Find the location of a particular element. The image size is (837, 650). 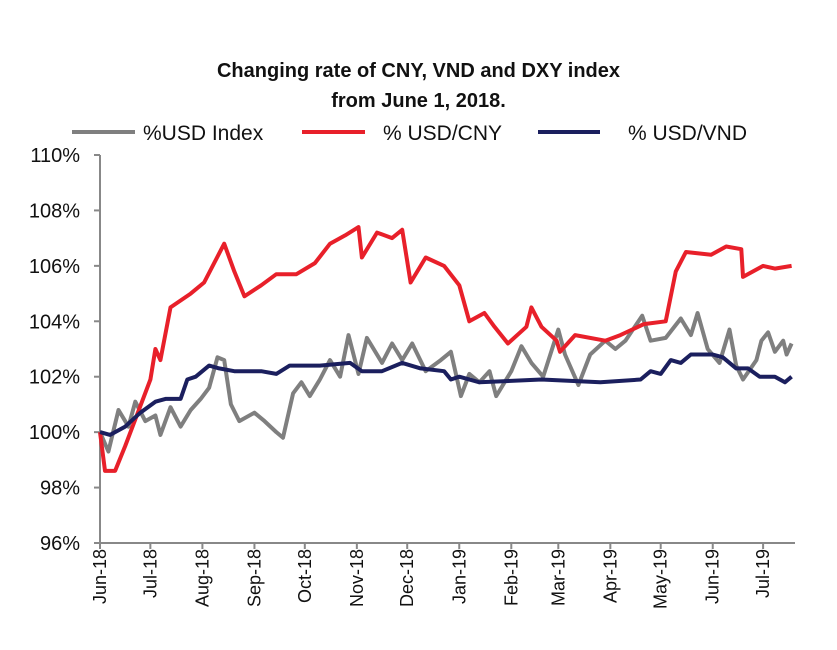

y-tick-label: 110% is located at coordinates (55, 156).